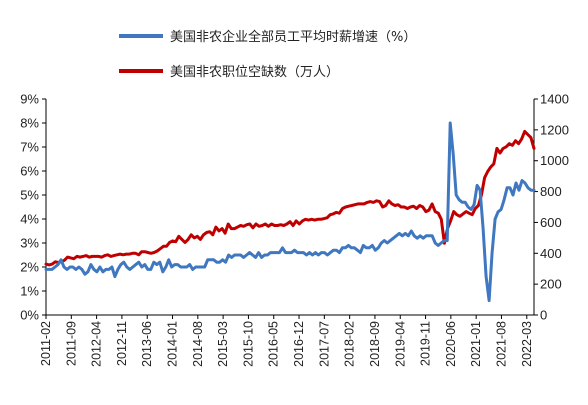 Image resolution: width=588 pixels, height=405 pixels. I want to click on right-axis-tick-label: 600, so click(551, 222).